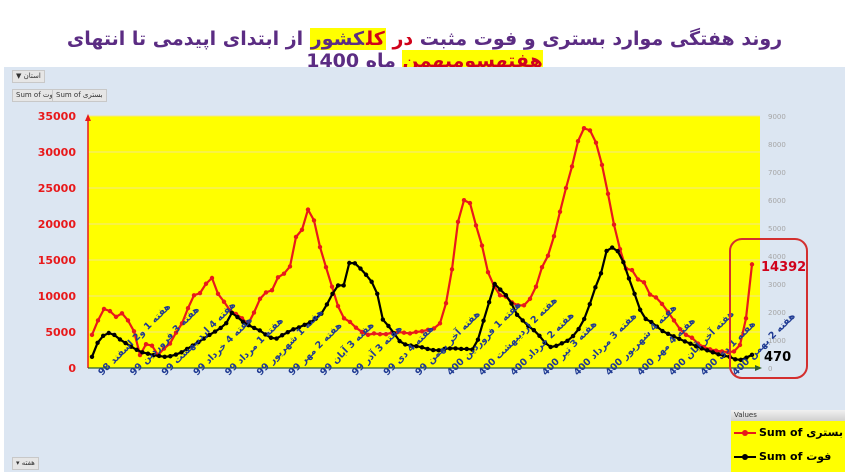 The width and height of the screenshot is (849, 474). What do you see at coordinates (782, 456) in the screenshot?
I see `legend-item-deaths: Sum of فوت` at bounding box center [782, 456].